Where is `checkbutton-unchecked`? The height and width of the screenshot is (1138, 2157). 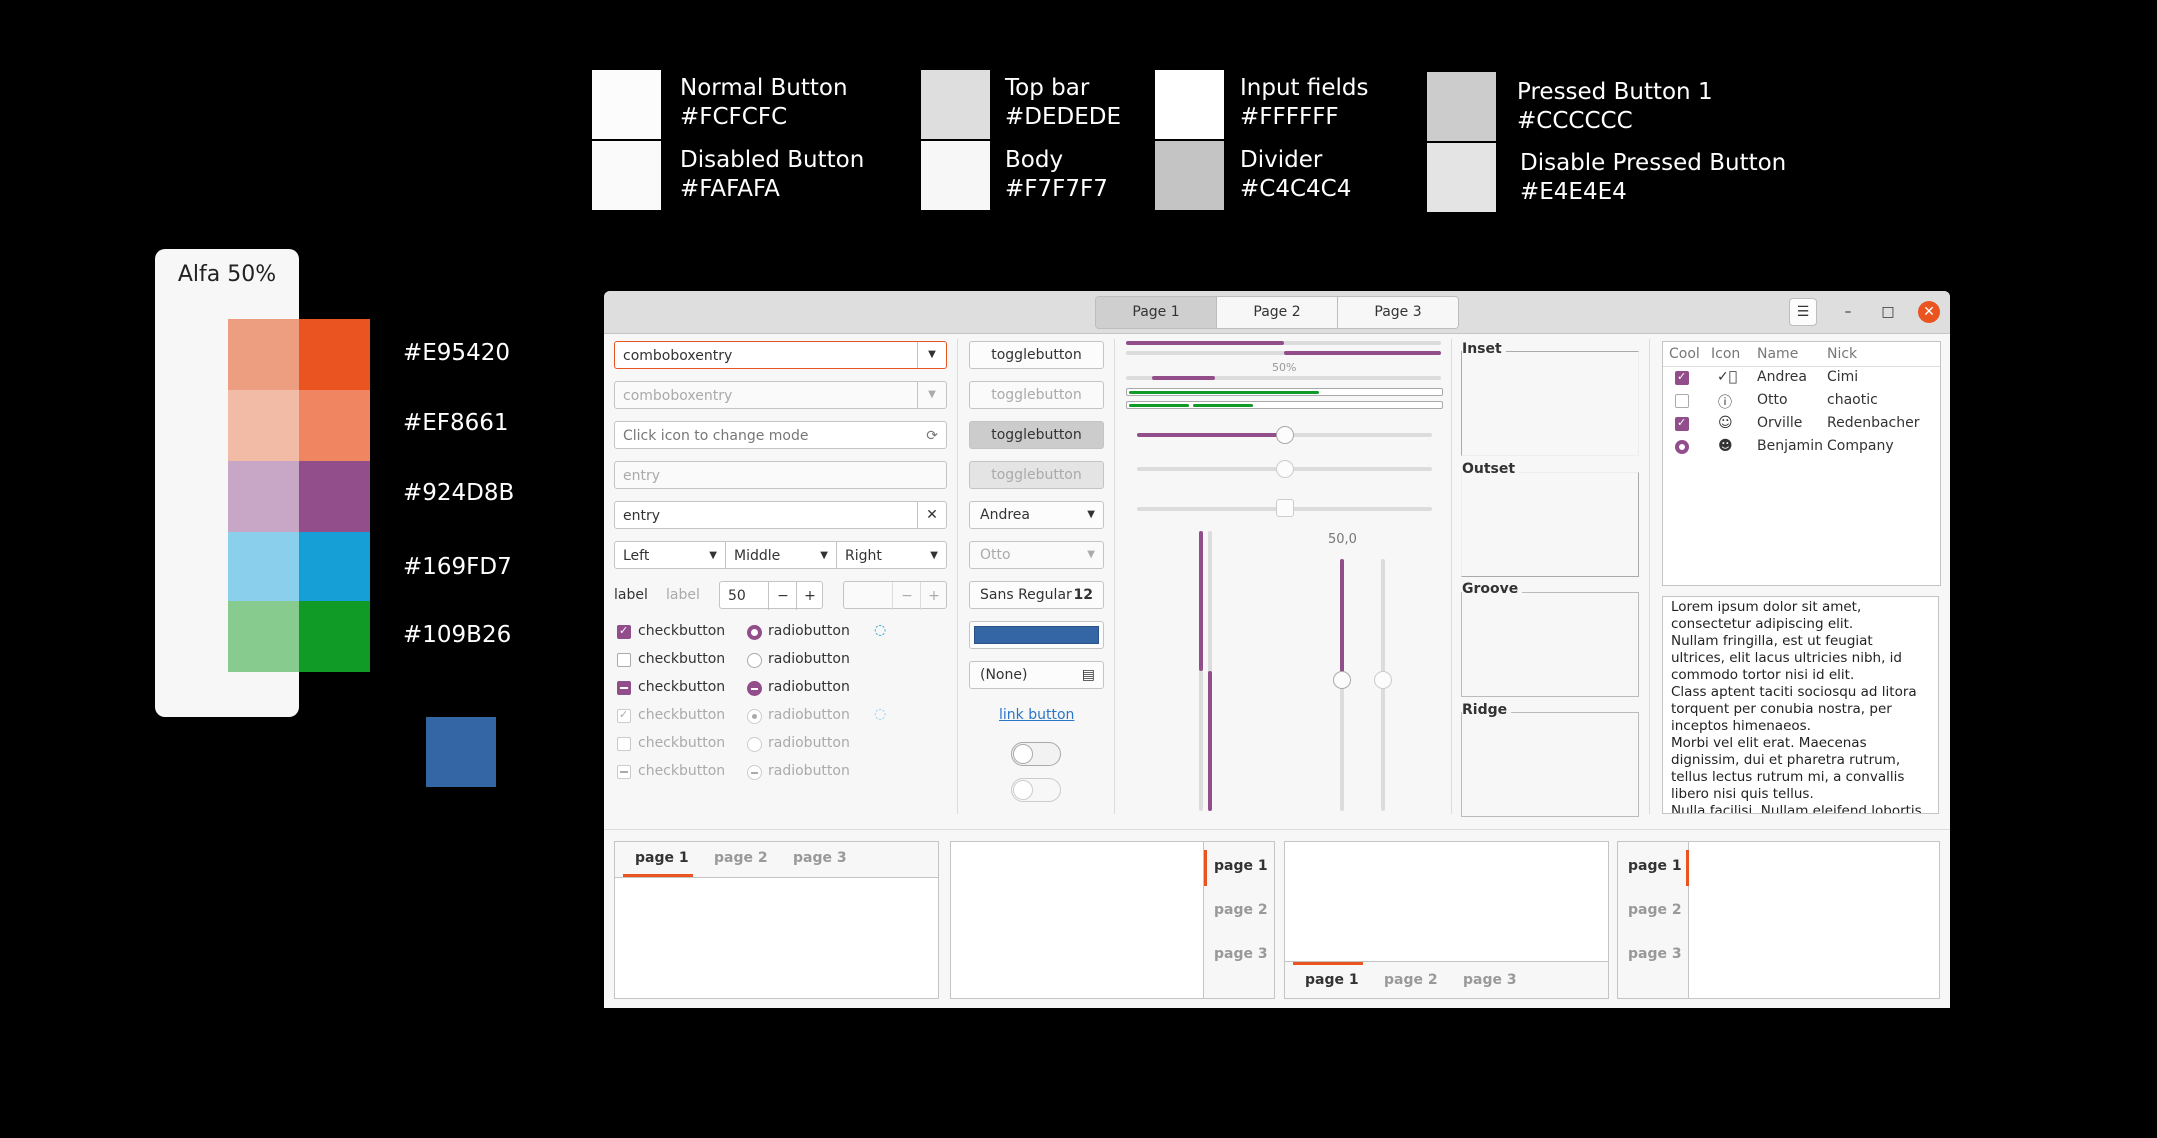 checkbutton-unchecked is located at coordinates (624, 660).